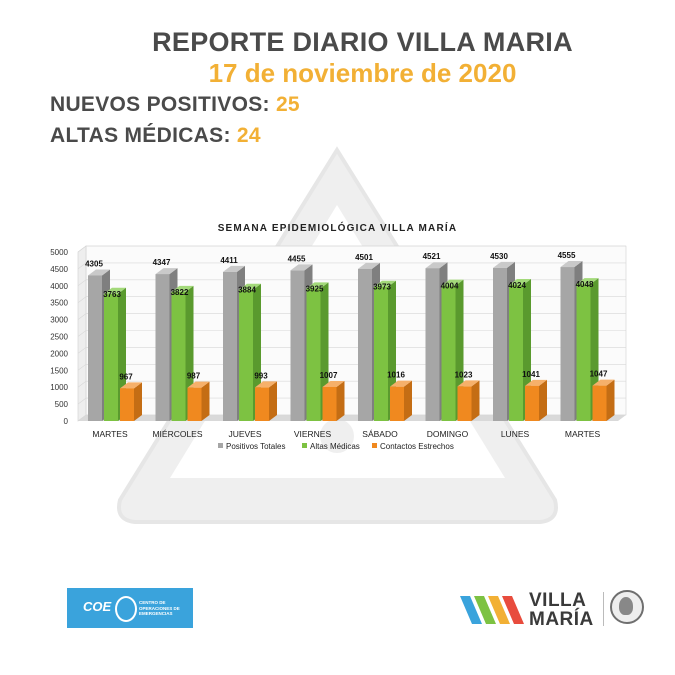 The height and width of the screenshot is (675, 675). What do you see at coordinates (59, 387) in the screenshot?
I see `y-tick-label: 1000` at bounding box center [59, 387].